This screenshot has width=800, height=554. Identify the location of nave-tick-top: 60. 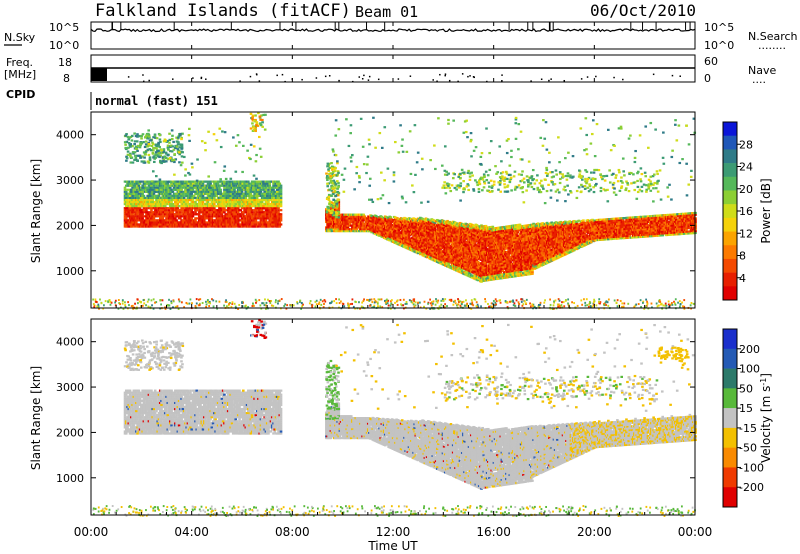
(711, 61).